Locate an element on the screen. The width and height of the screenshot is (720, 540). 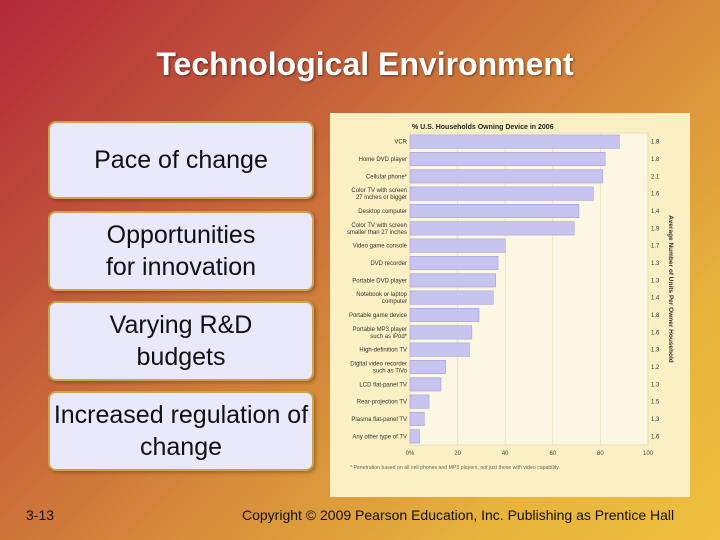
bullet-varying-rd-budgets: Varying R&D budgets is located at coordinates (181, 341).